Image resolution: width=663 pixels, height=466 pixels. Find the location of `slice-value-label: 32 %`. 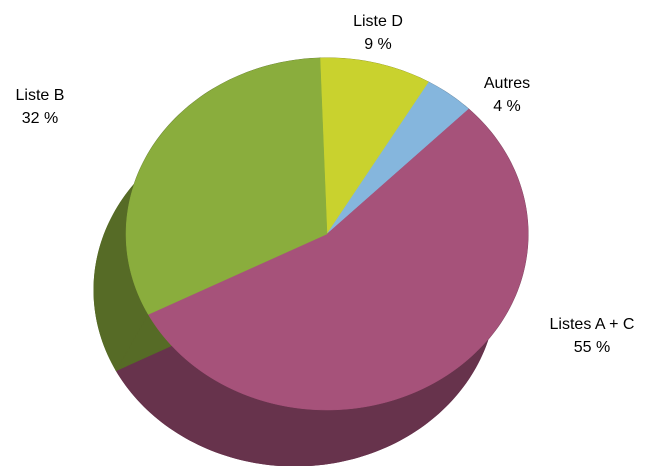

slice-value-label: 32 % is located at coordinates (40, 118).